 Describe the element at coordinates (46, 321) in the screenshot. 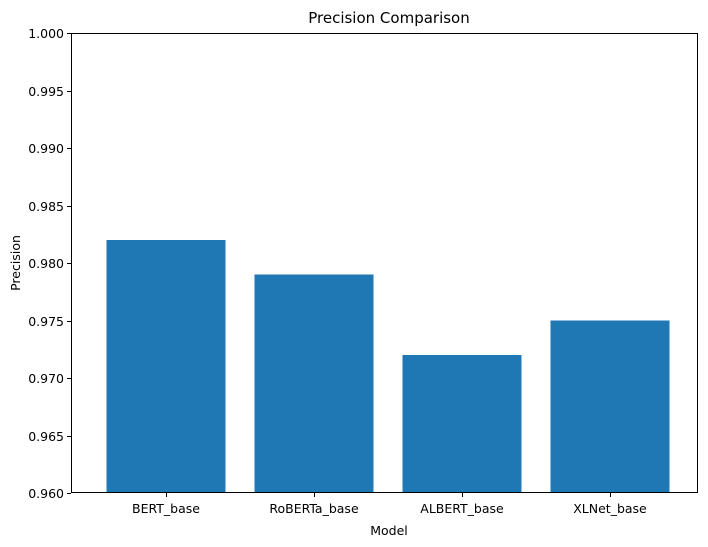

I see `y-tick-label: 0.975` at that location.